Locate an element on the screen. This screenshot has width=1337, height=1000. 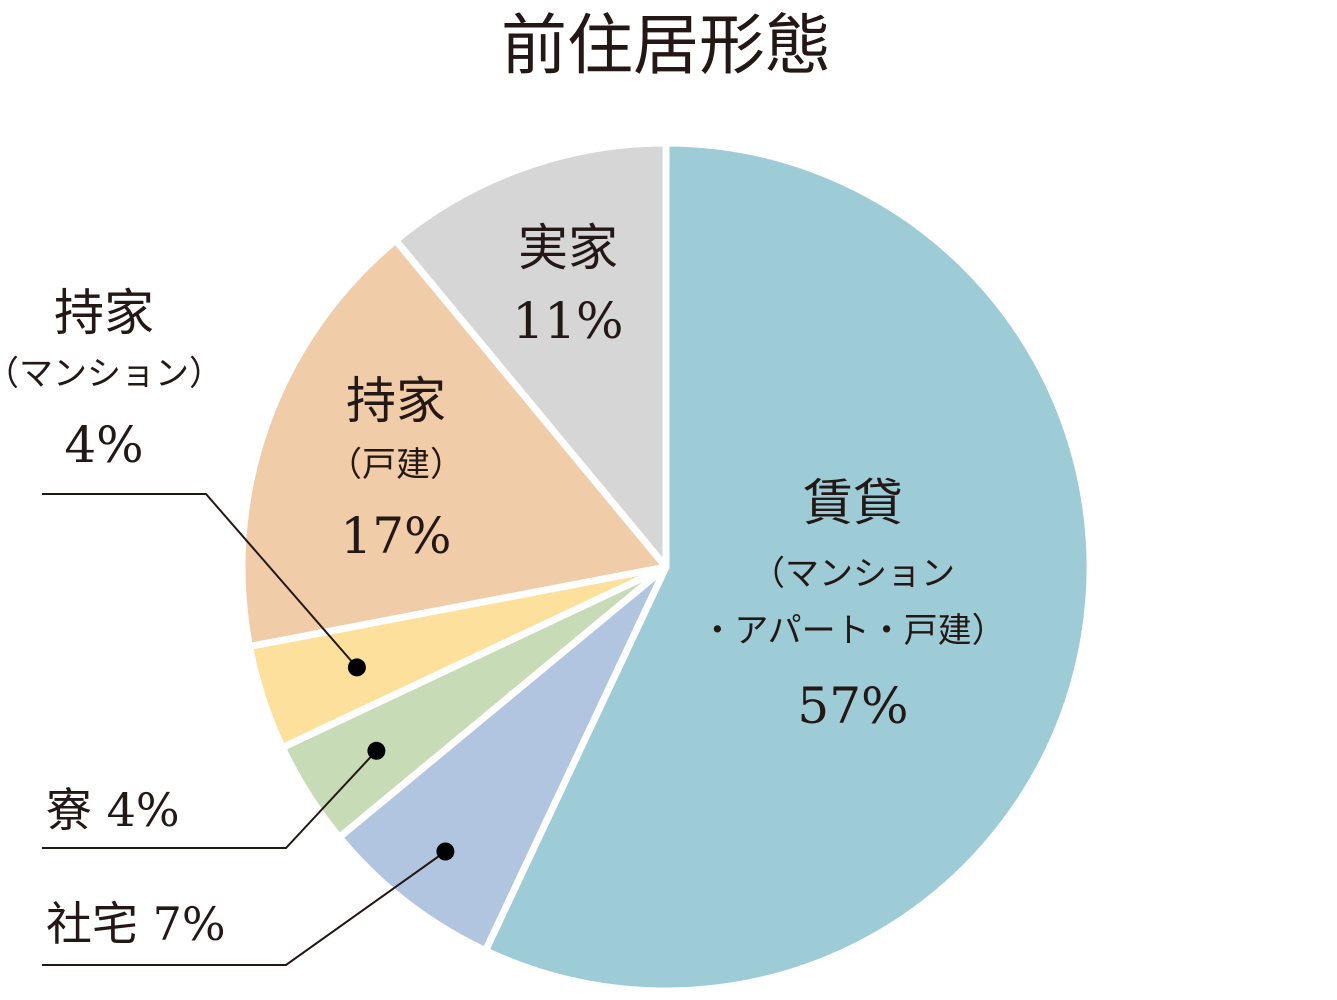
chart-title: 前住居形態 is located at coordinates (666, 45).